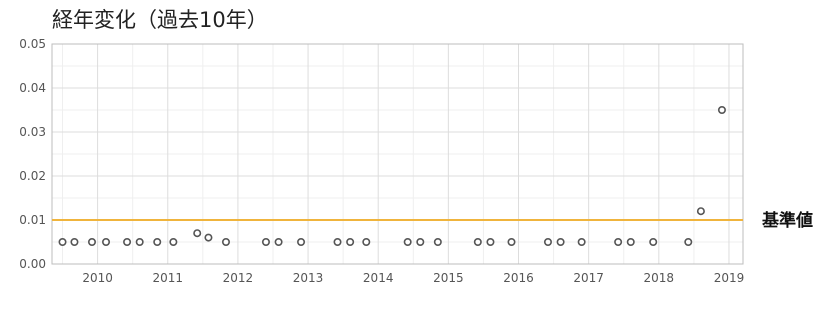 Image resolution: width=834 pixels, height=320 pixels. I want to click on x-tick-label: 2018, so click(659, 278).